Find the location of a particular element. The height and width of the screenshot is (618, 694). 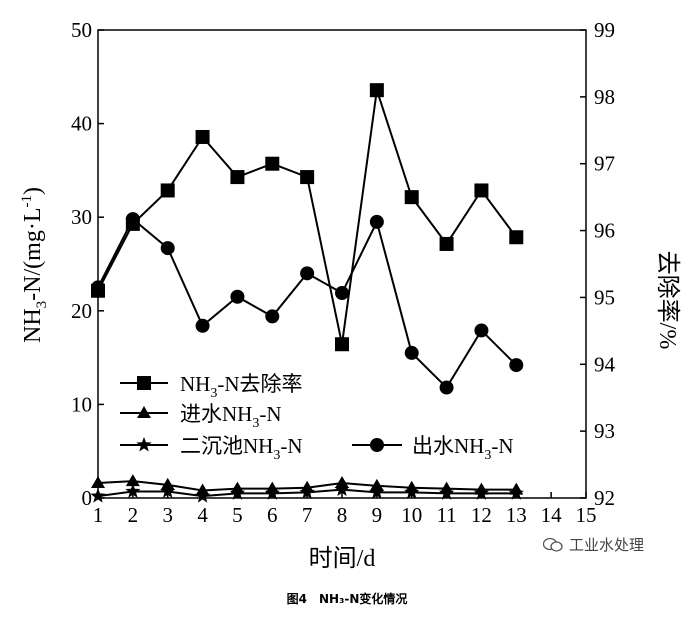

right-tick-label: 94 is located at coordinates (605, 364).